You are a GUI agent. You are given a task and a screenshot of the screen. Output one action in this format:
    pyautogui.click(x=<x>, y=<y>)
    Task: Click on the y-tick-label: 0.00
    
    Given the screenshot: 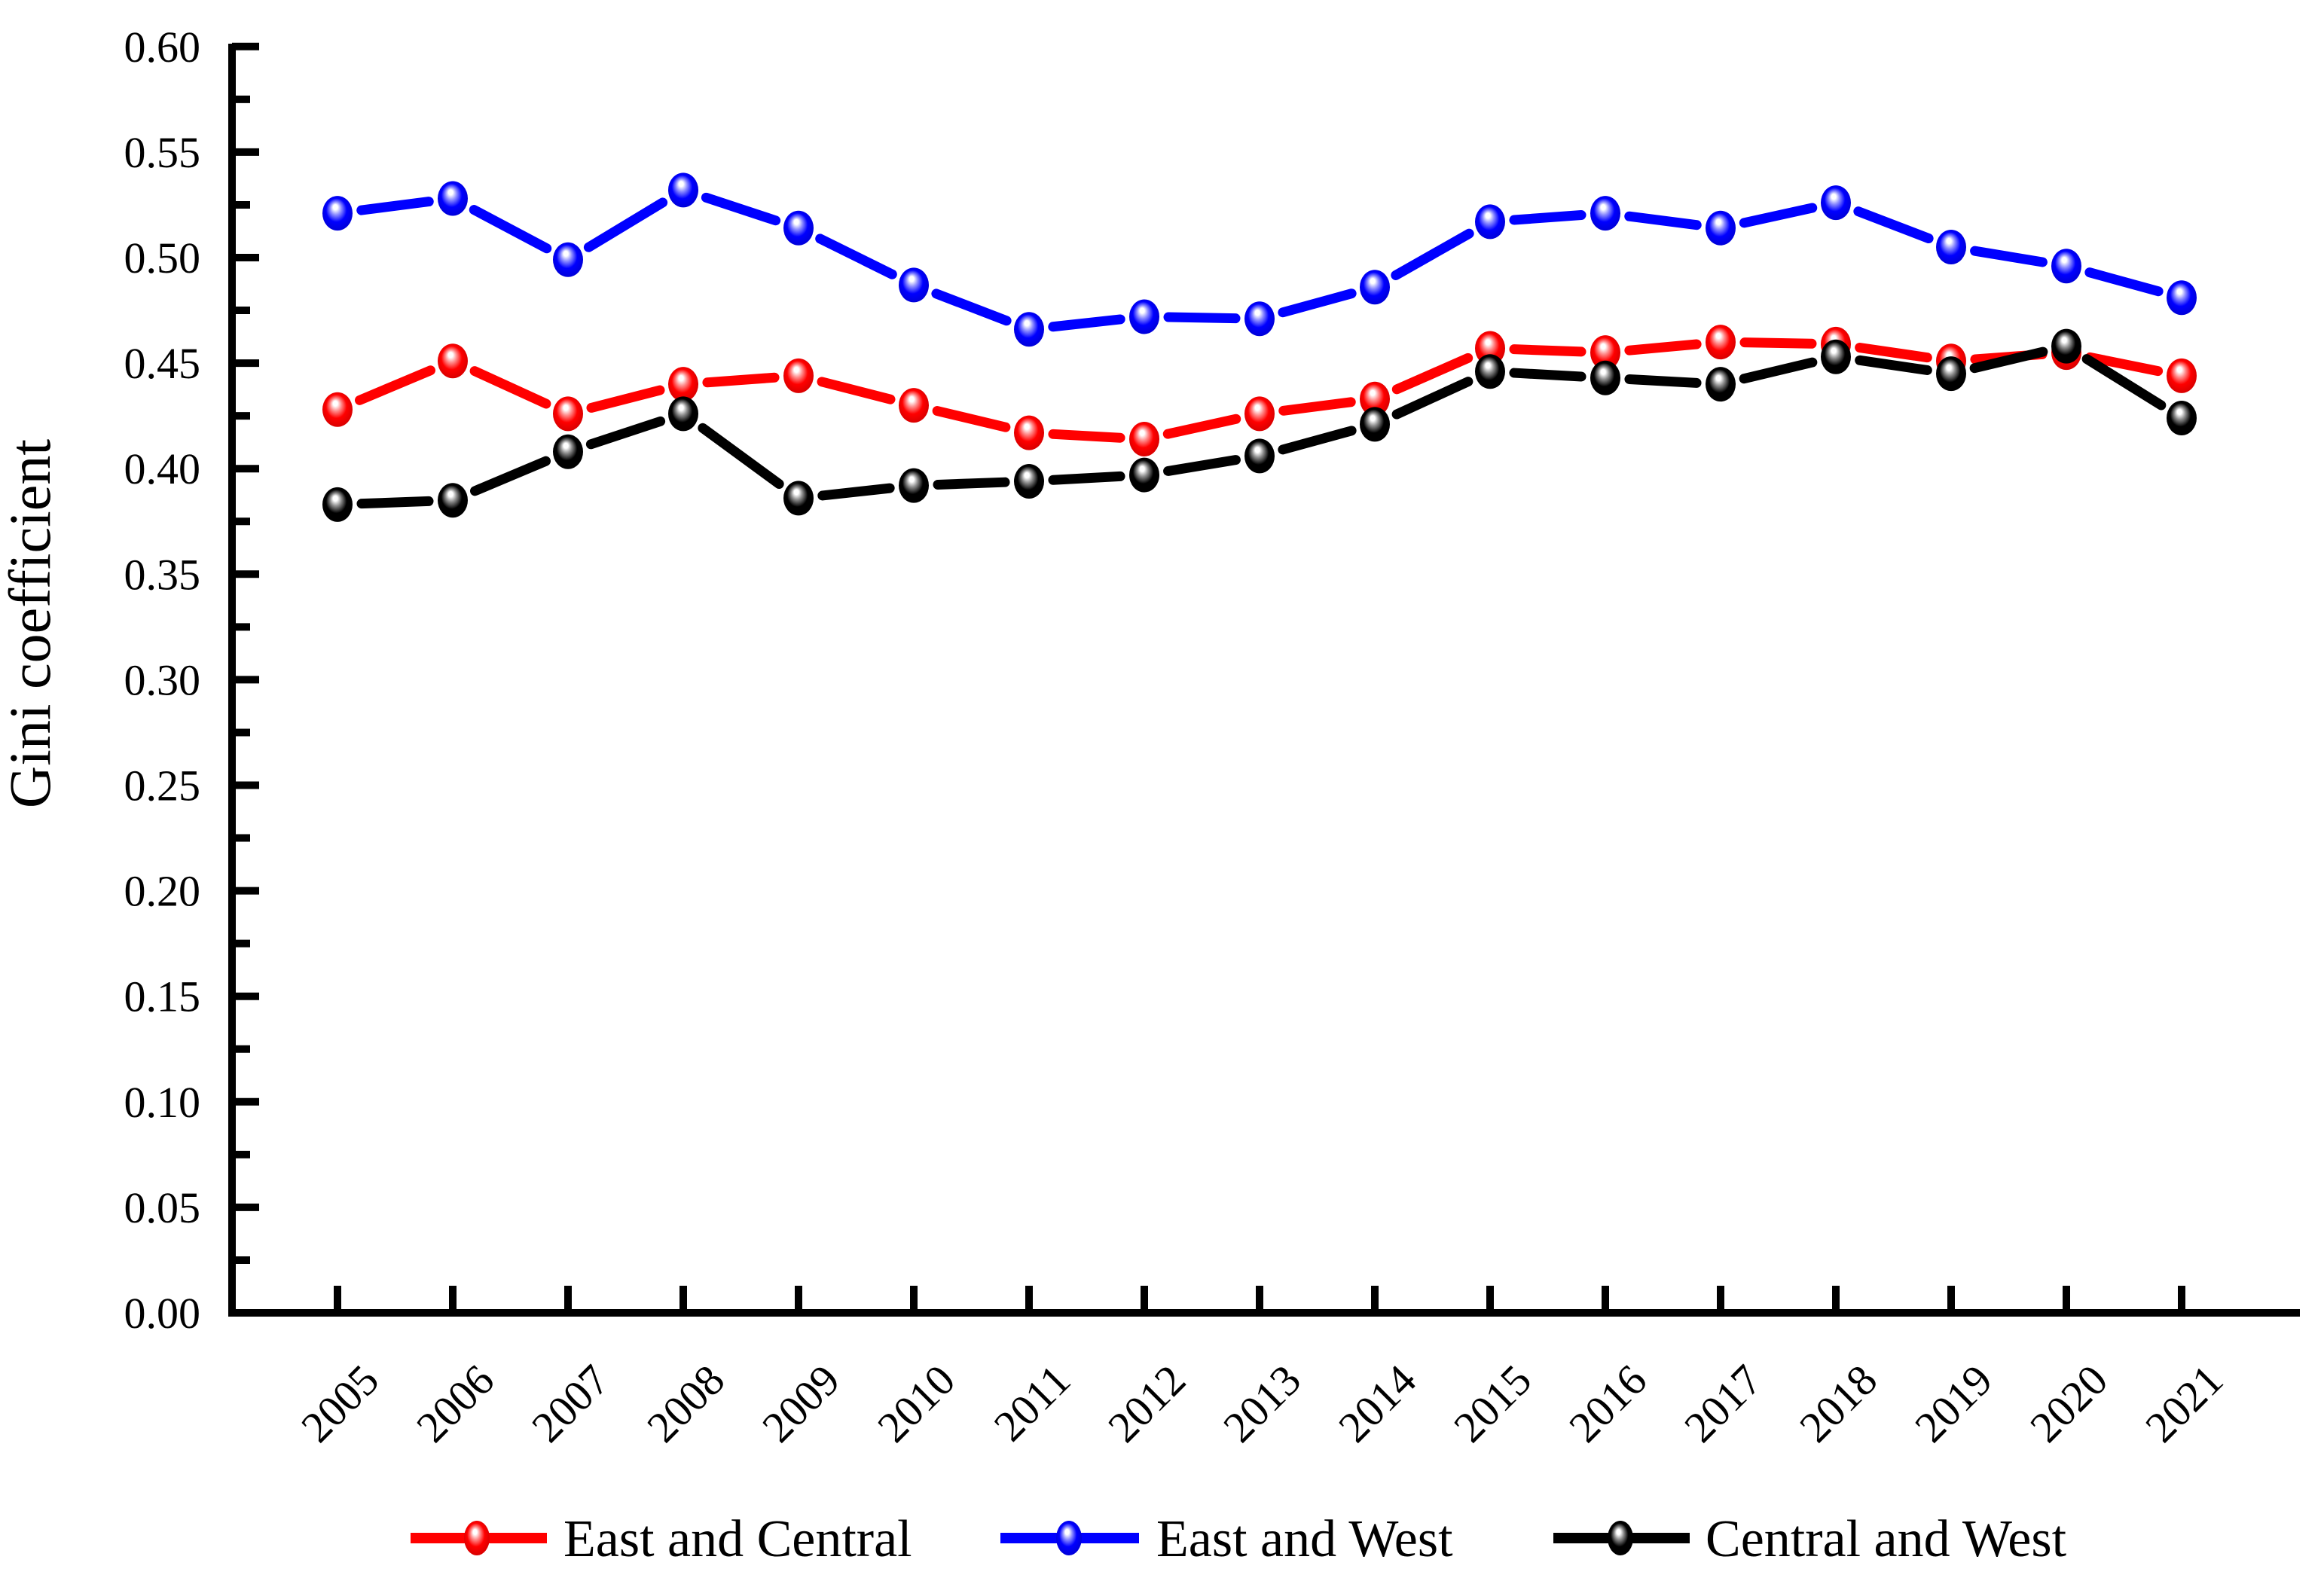 What is the action you would take?
    pyautogui.click(x=162, y=1313)
    